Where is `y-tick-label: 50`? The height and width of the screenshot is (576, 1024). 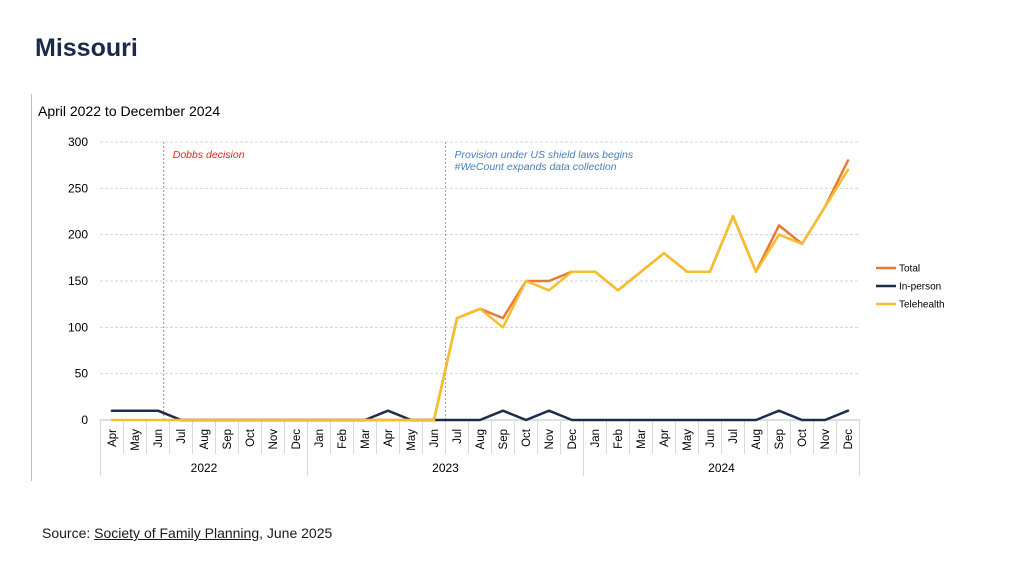
y-tick-label: 50 is located at coordinates (82, 374).